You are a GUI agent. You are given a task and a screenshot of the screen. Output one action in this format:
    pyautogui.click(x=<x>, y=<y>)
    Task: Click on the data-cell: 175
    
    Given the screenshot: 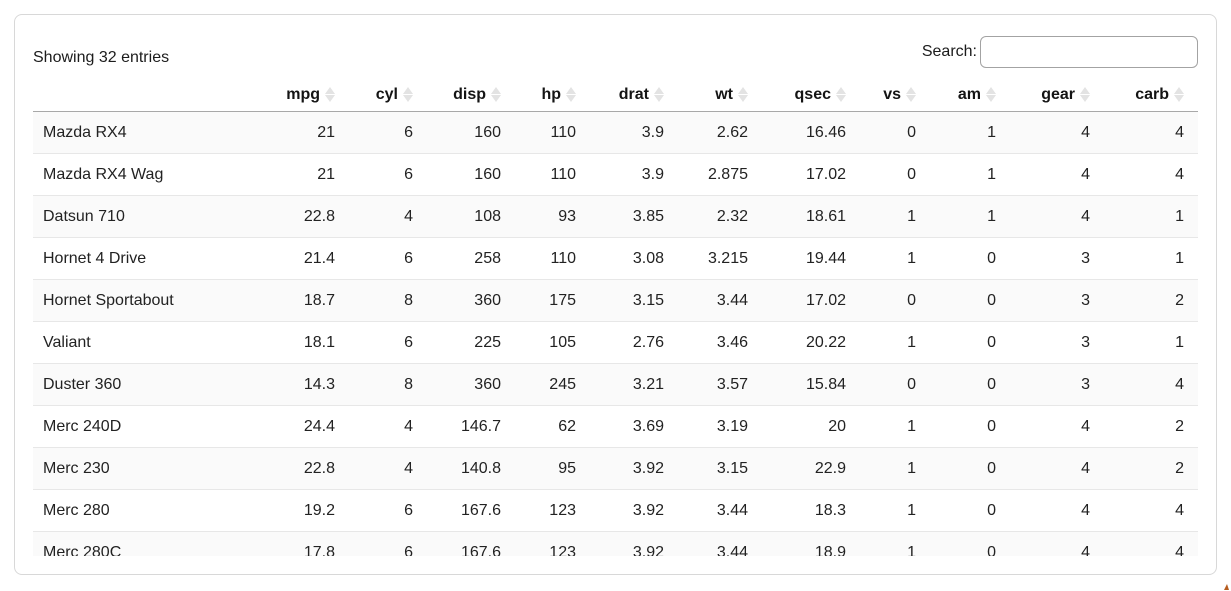 What is the action you would take?
    pyautogui.click(x=552, y=300)
    